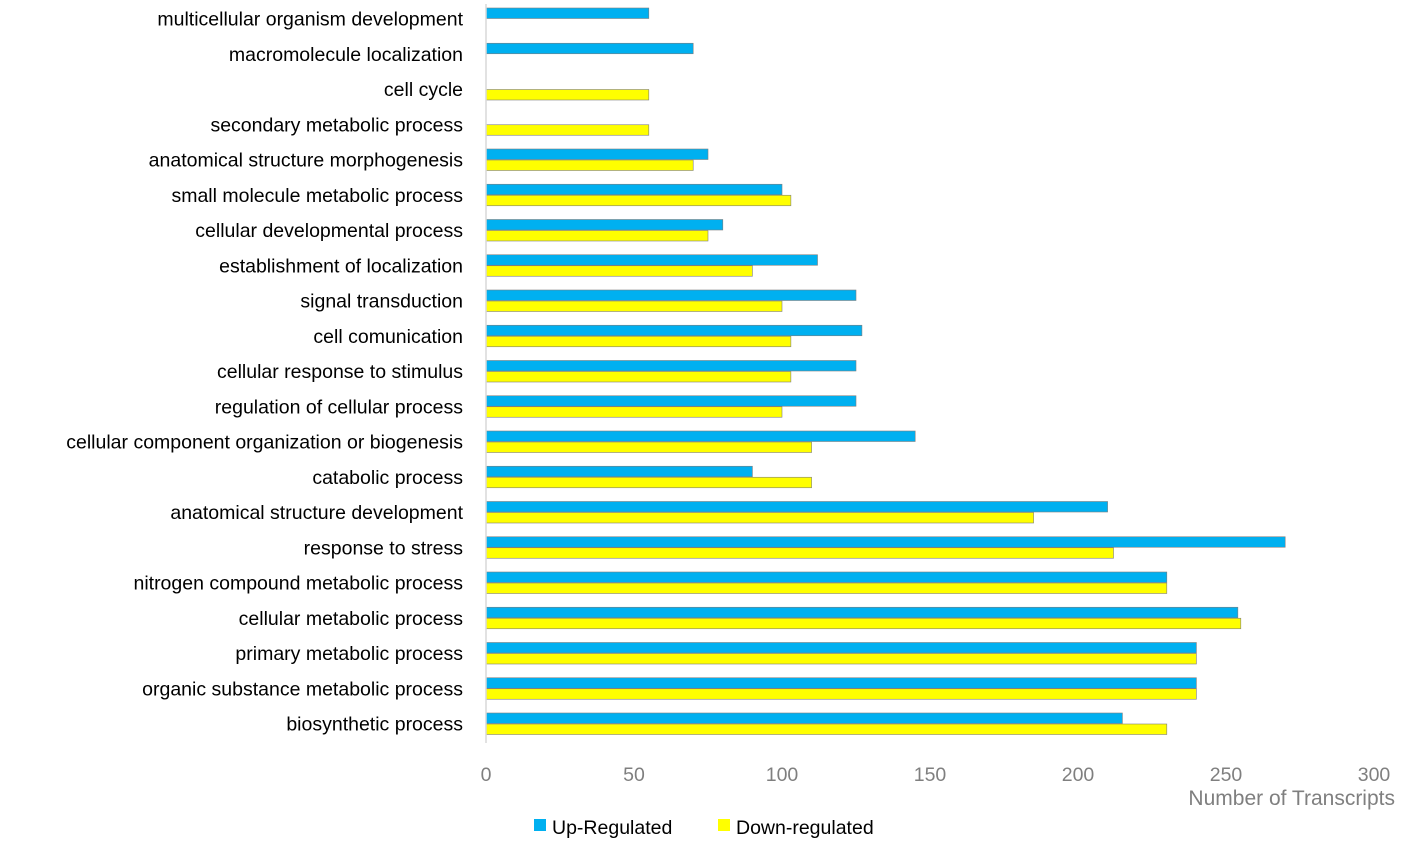  I want to click on category-label: multicellular organism development, so click(310, 20).